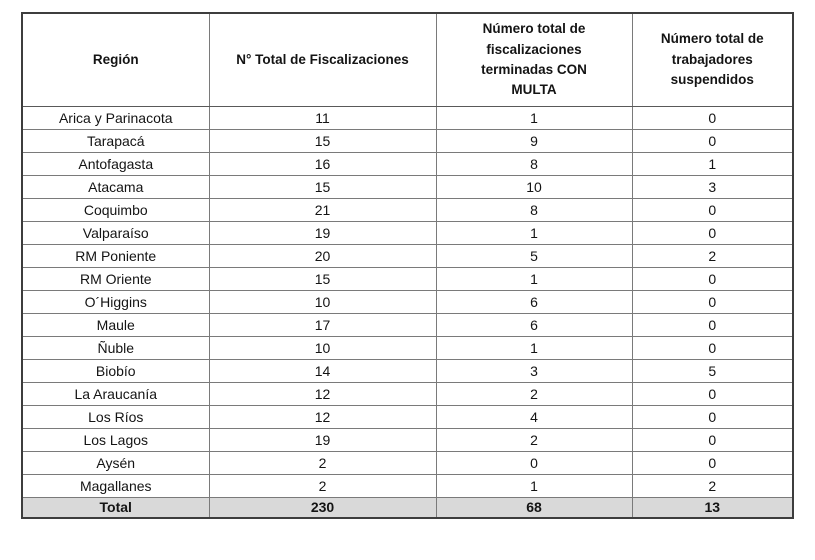 Image resolution: width=815 pixels, height=560 pixels. I want to click on region-cell: Biobío, so click(115, 370).